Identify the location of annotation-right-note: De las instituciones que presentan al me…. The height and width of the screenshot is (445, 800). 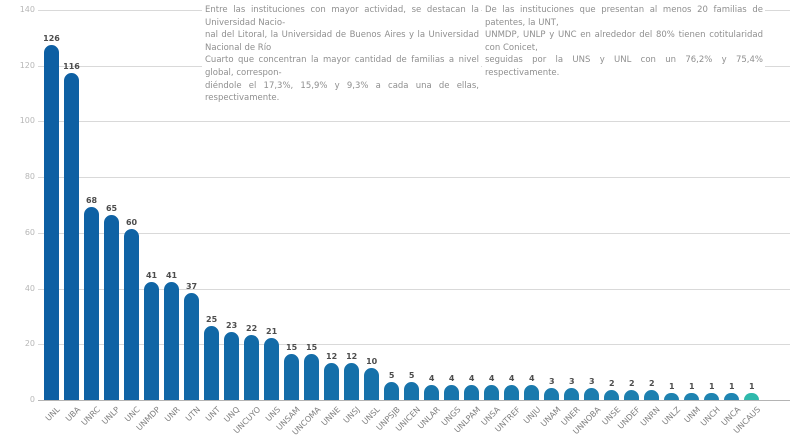
(623, 42).